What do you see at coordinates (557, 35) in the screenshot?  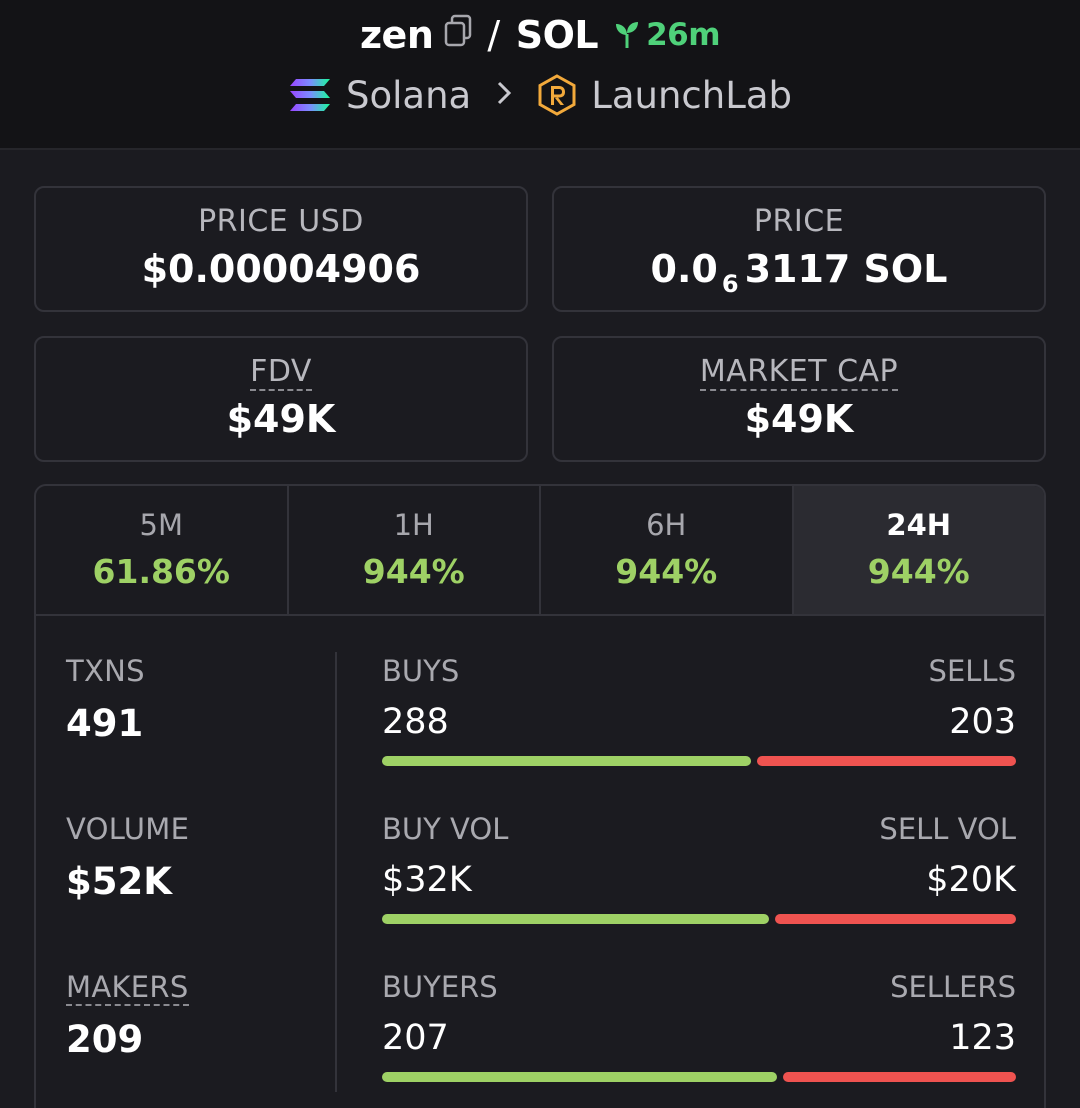 I see `quote-symbol: SOL` at bounding box center [557, 35].